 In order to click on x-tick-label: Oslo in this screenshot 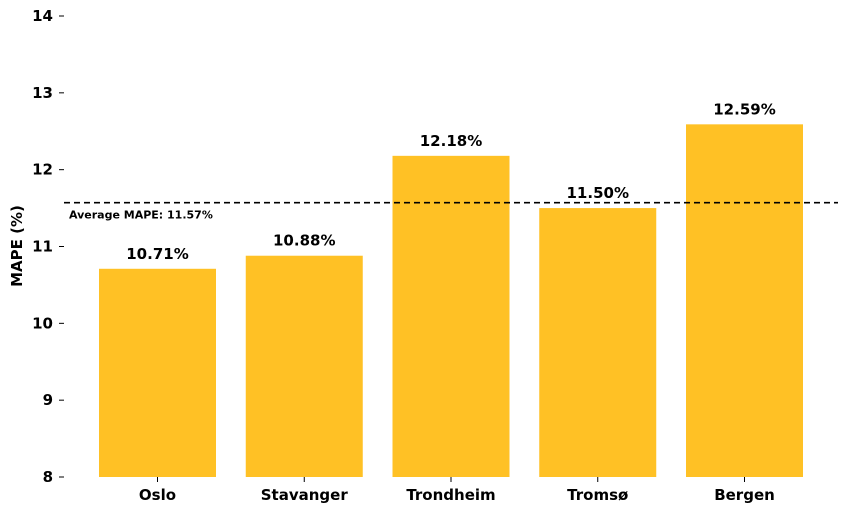, I will do `click(157, 495)`.